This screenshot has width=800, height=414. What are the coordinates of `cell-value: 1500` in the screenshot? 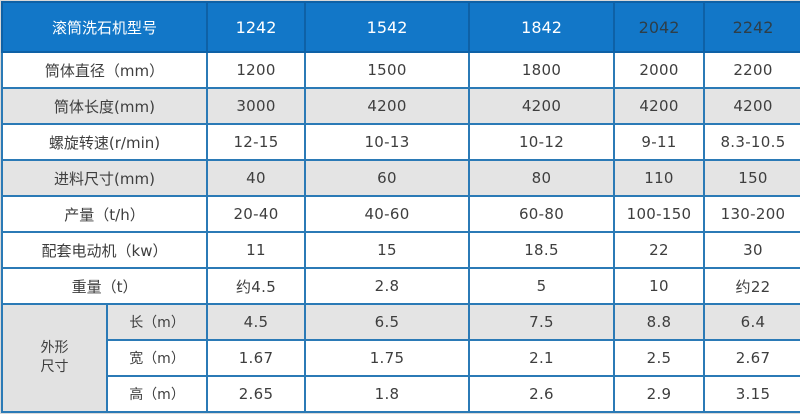 It's located at (387, 70).